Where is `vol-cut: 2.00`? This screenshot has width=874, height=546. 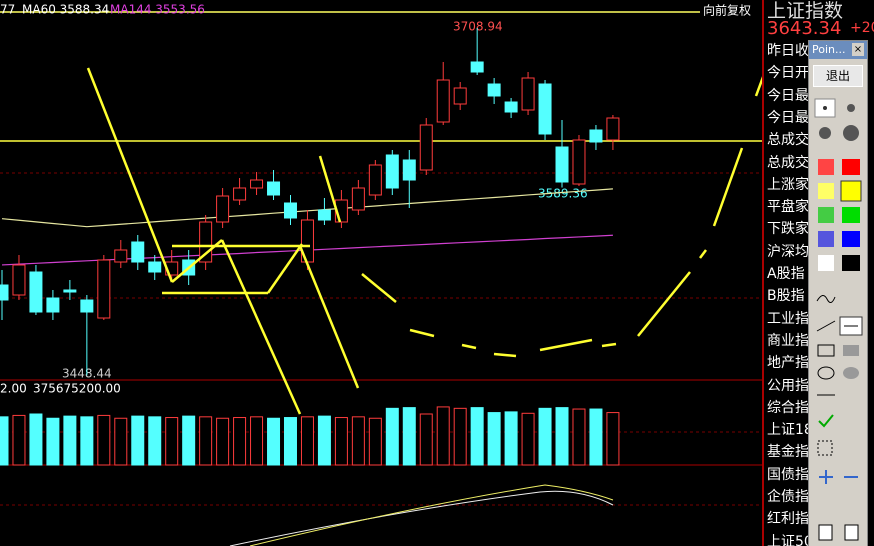
vol-cut: 2.00 is located at coordinates (13, 389).